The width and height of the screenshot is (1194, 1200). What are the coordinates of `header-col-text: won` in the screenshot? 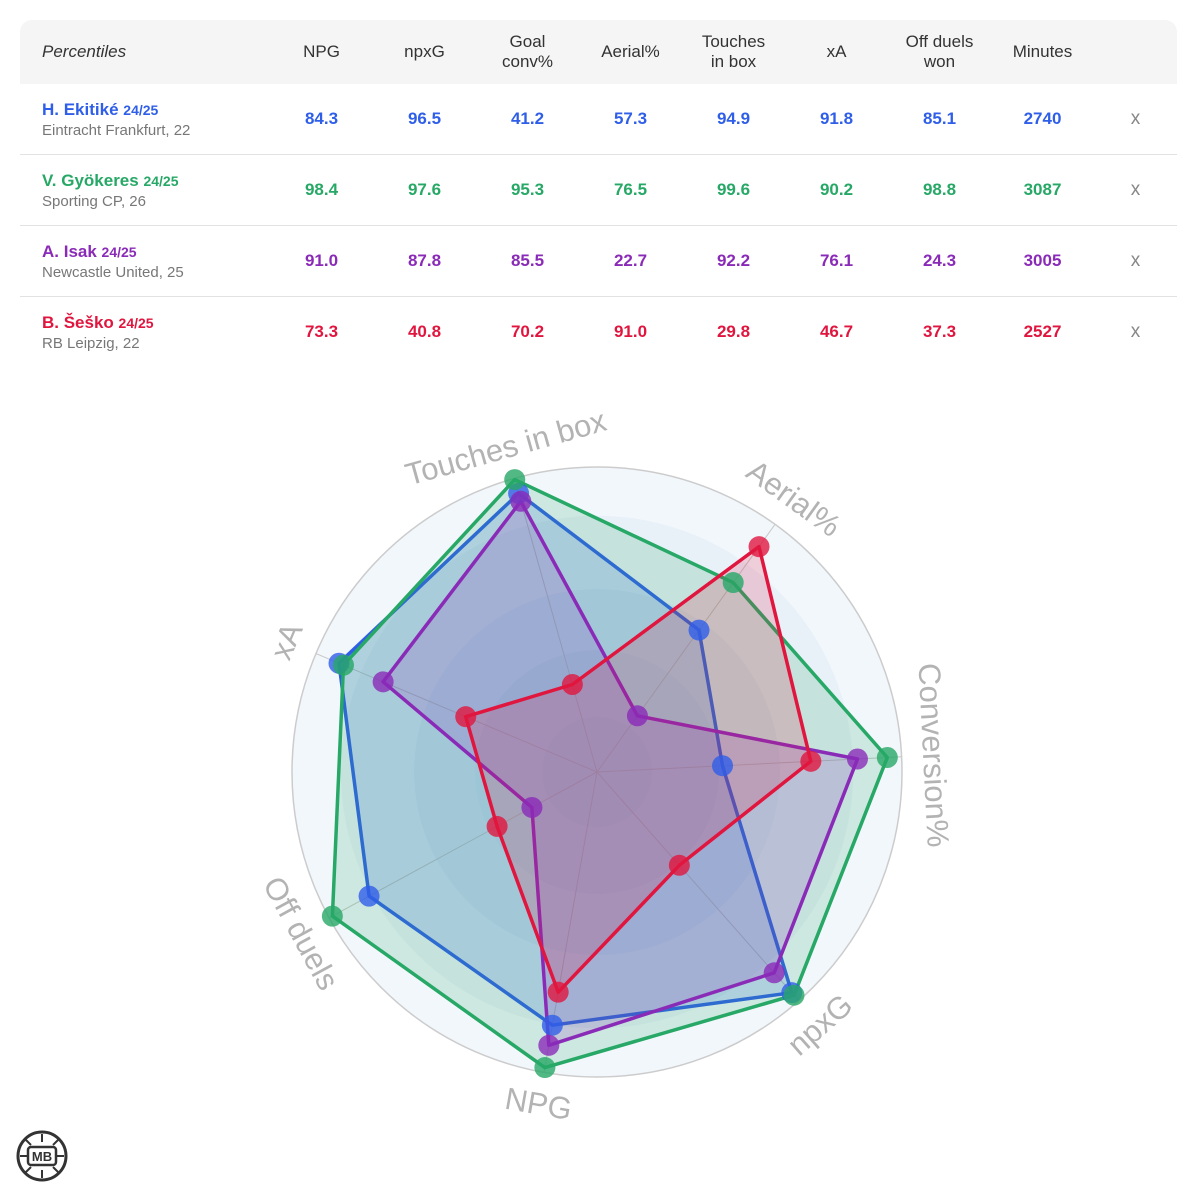 It's located at (939, 61).